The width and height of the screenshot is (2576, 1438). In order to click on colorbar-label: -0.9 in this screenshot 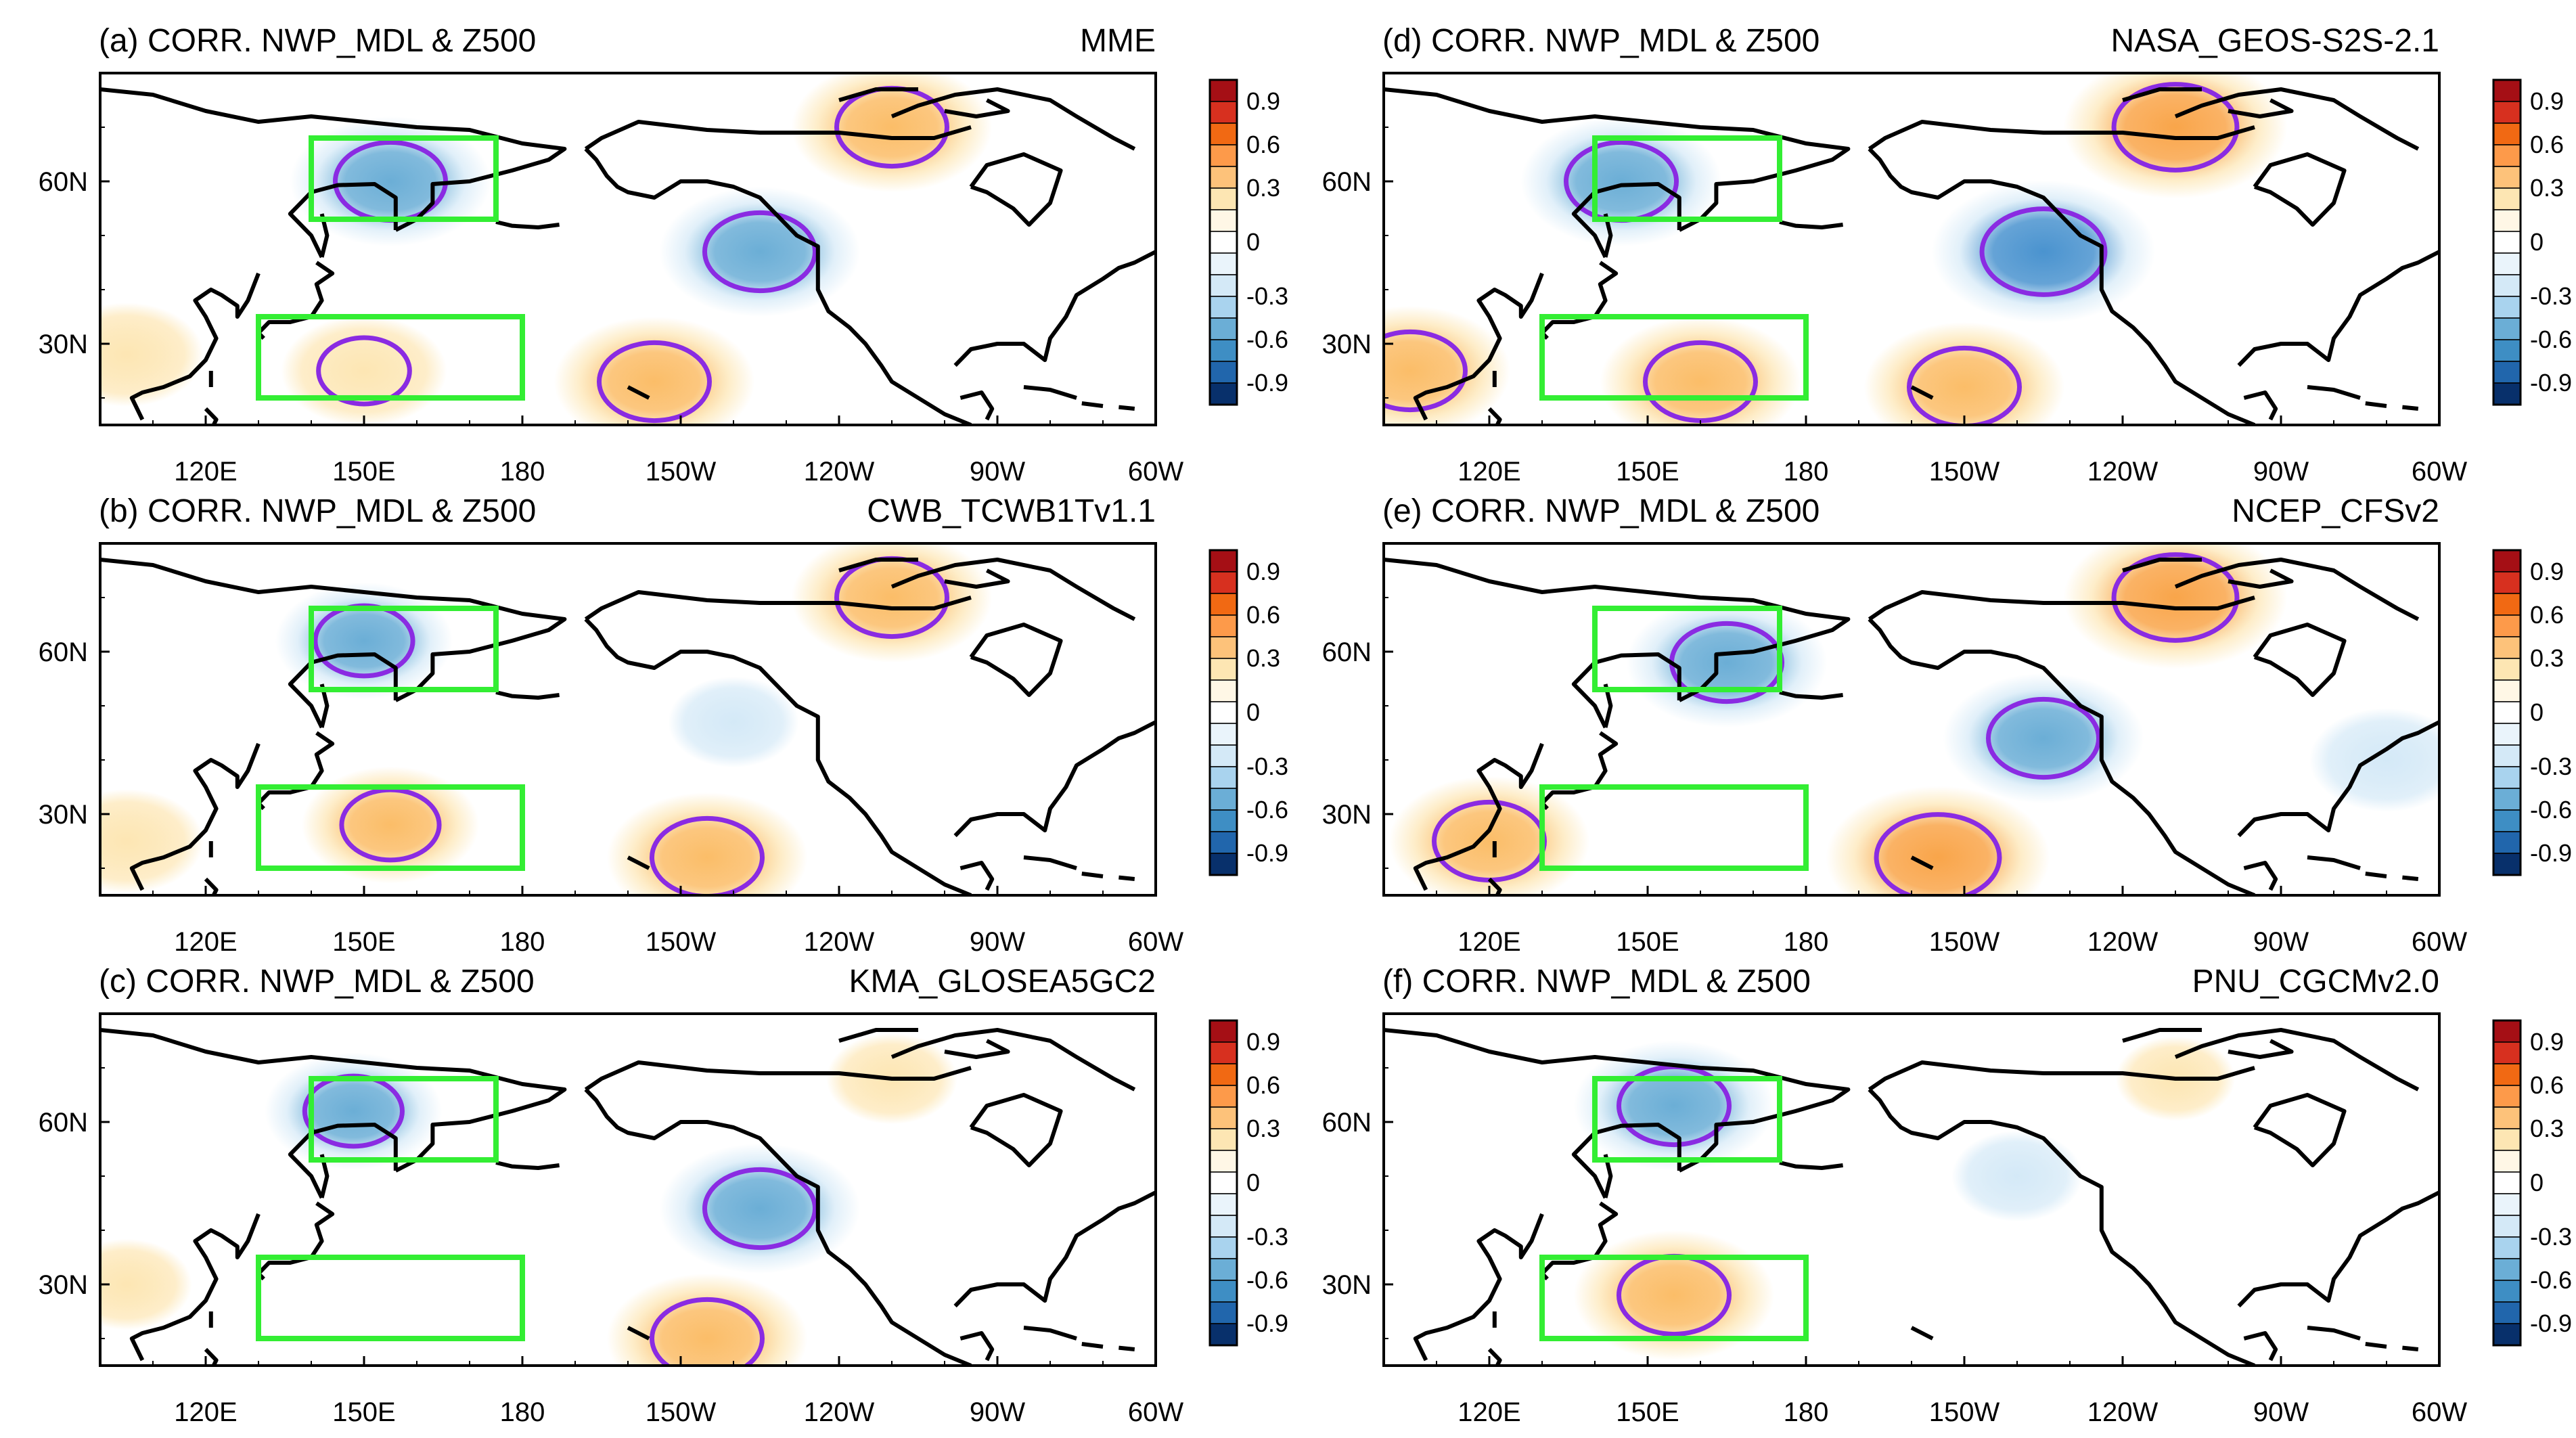, I will do `click(1267, 383)`.